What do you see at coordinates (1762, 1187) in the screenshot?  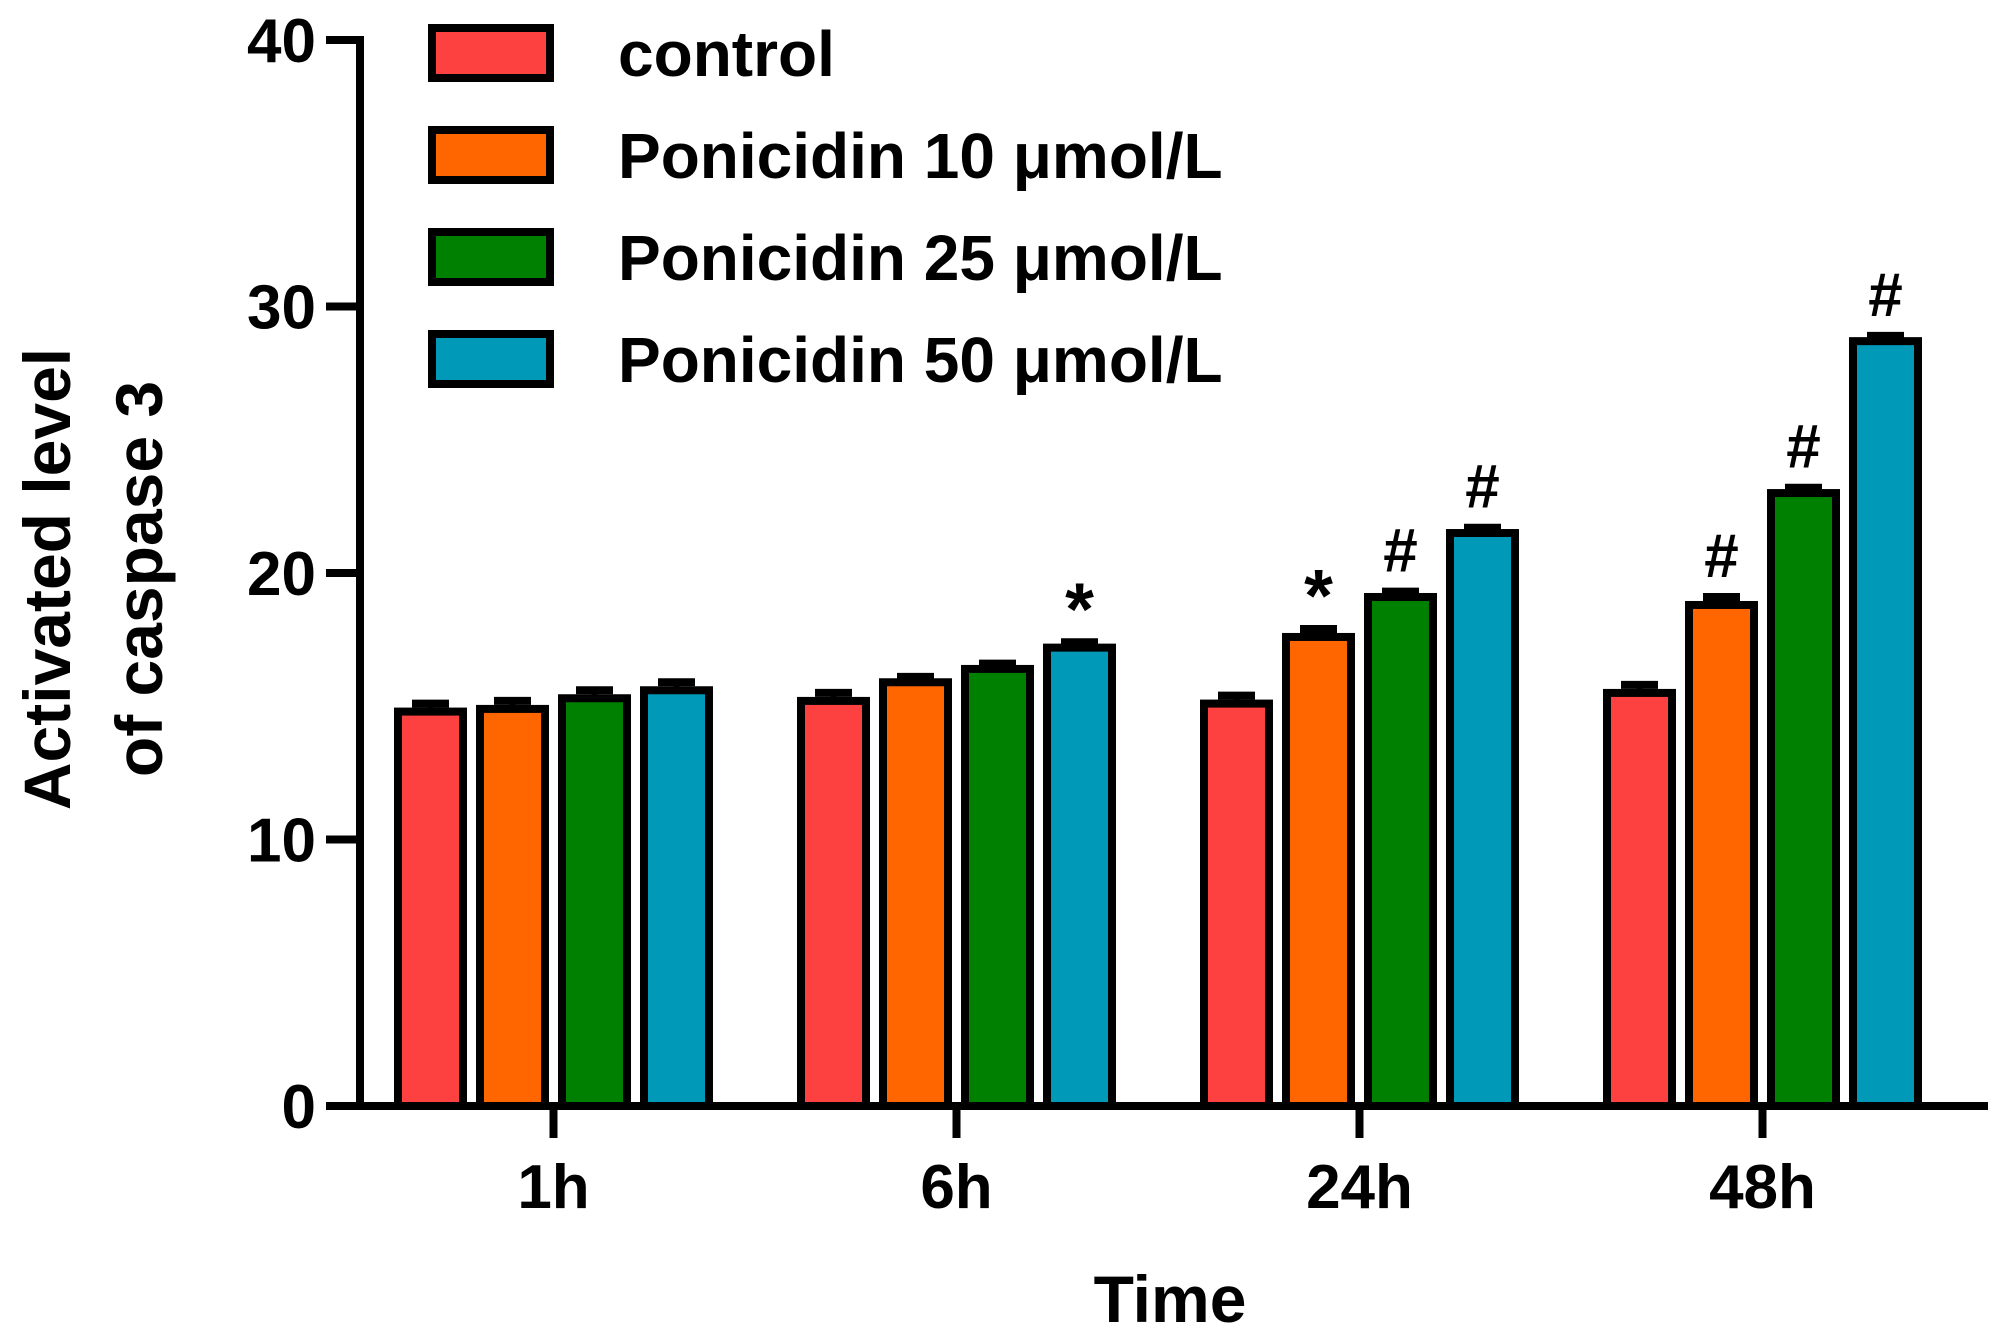 I see `x-tick-label-48h: 48h` at bounding box center [1762, 1187].